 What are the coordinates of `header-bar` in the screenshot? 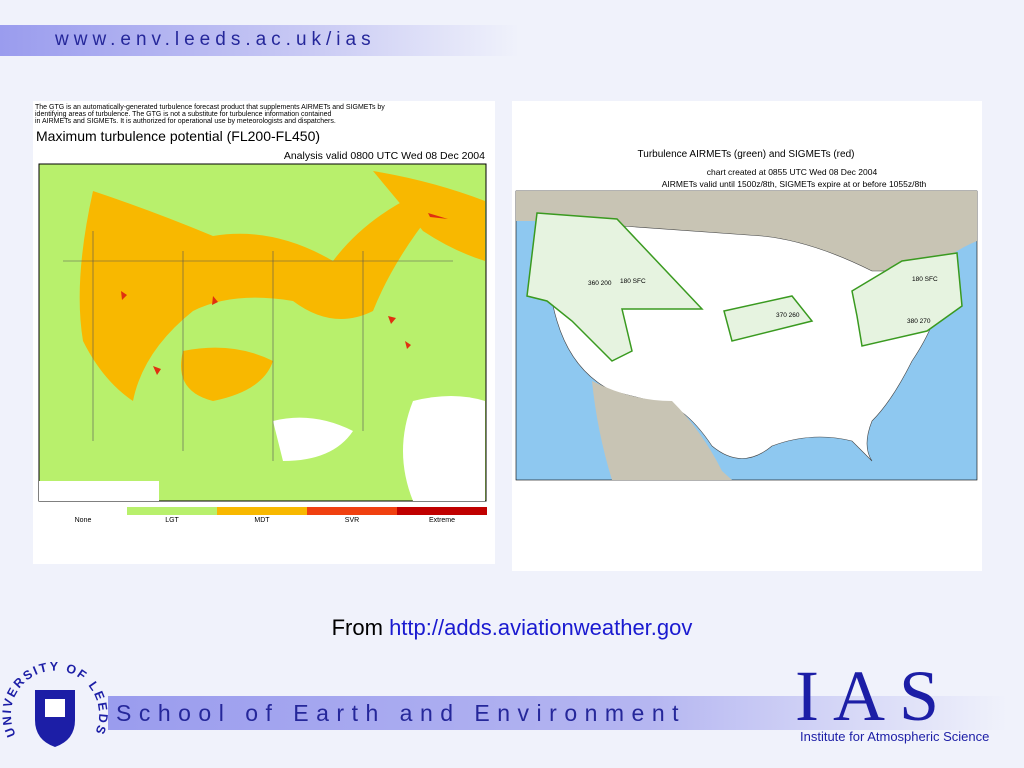 It's located at (260, 40).